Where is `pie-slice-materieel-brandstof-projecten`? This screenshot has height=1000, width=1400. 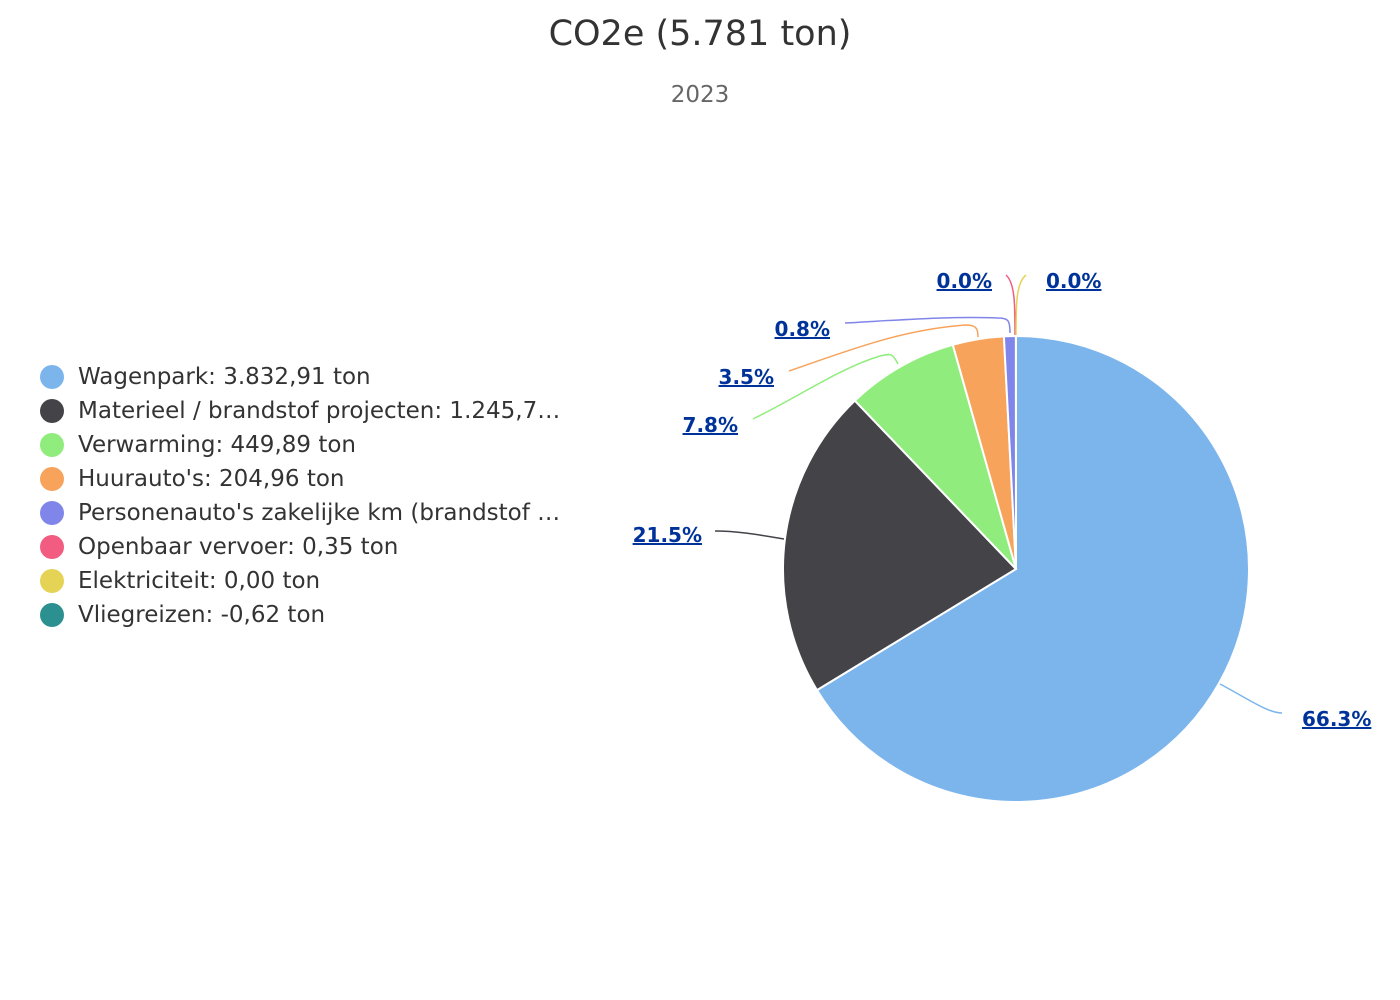
pie-slice-materieel-brandstof-projecten is located at coordinates (900, 545).